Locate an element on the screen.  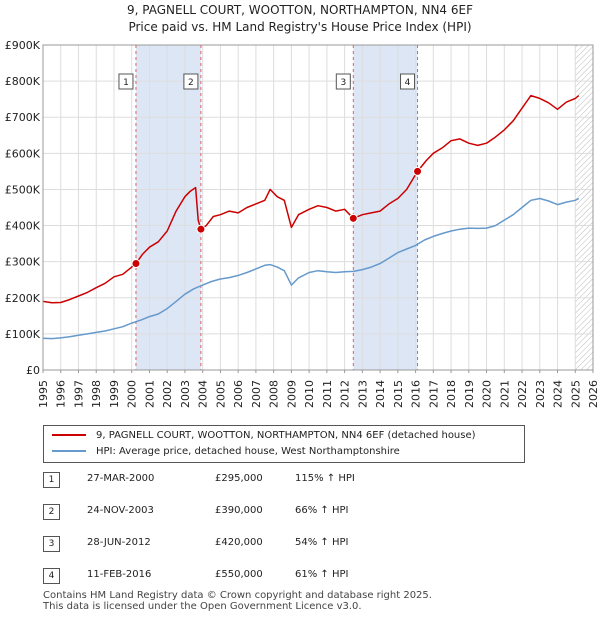
sale-price: £295,000 is located at coordinates (239, 478).